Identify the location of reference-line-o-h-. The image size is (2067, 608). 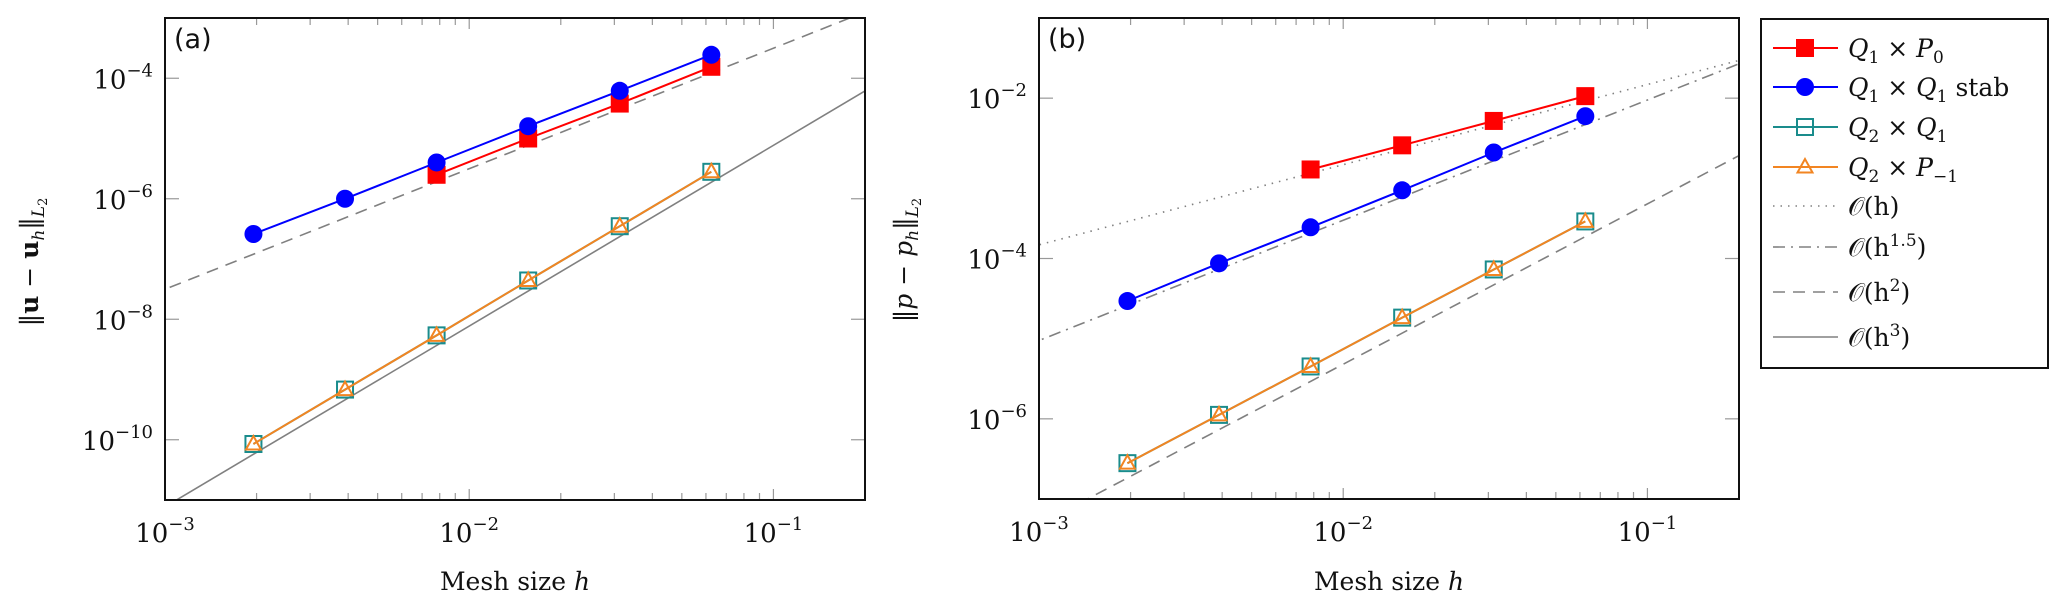
(1389, 152).